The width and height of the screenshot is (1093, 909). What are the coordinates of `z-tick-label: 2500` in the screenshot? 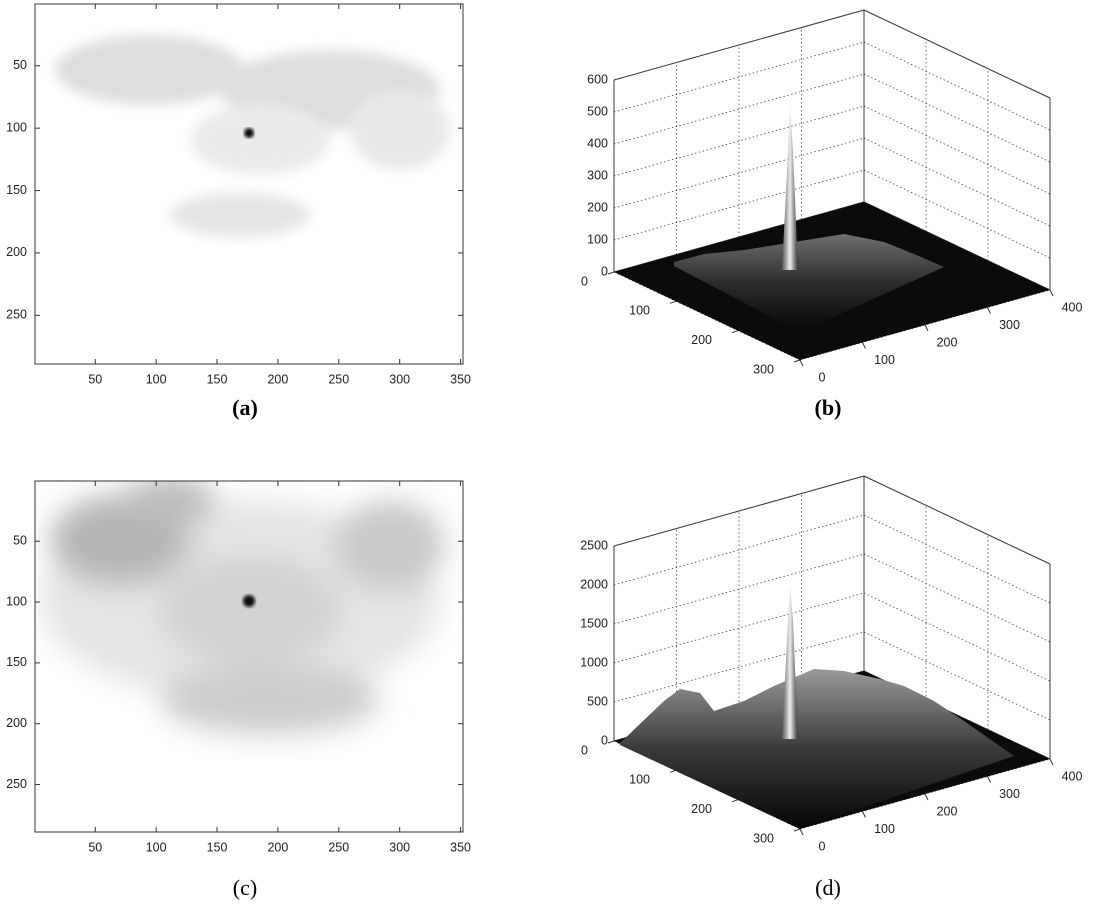 It's located at (594, 545).